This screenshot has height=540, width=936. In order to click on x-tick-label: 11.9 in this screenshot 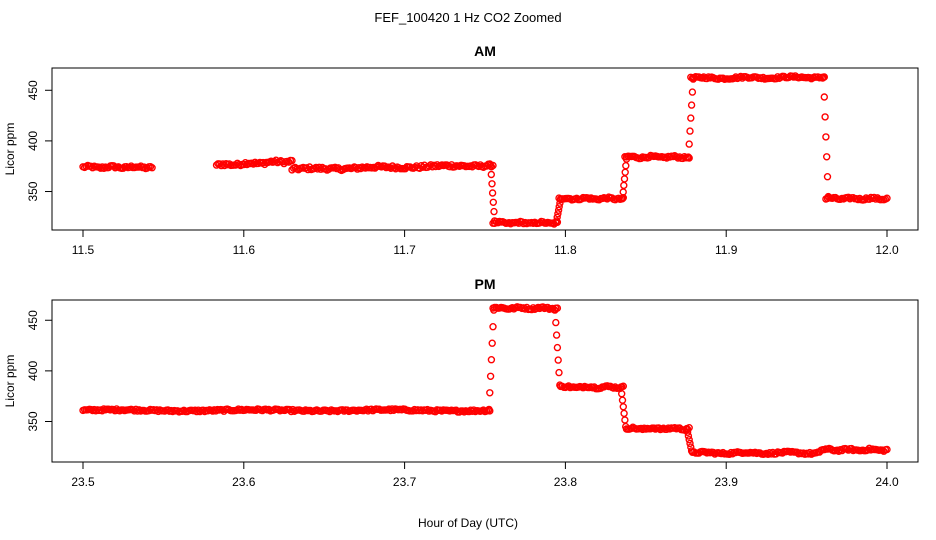, I will do `click(726, 250)`.